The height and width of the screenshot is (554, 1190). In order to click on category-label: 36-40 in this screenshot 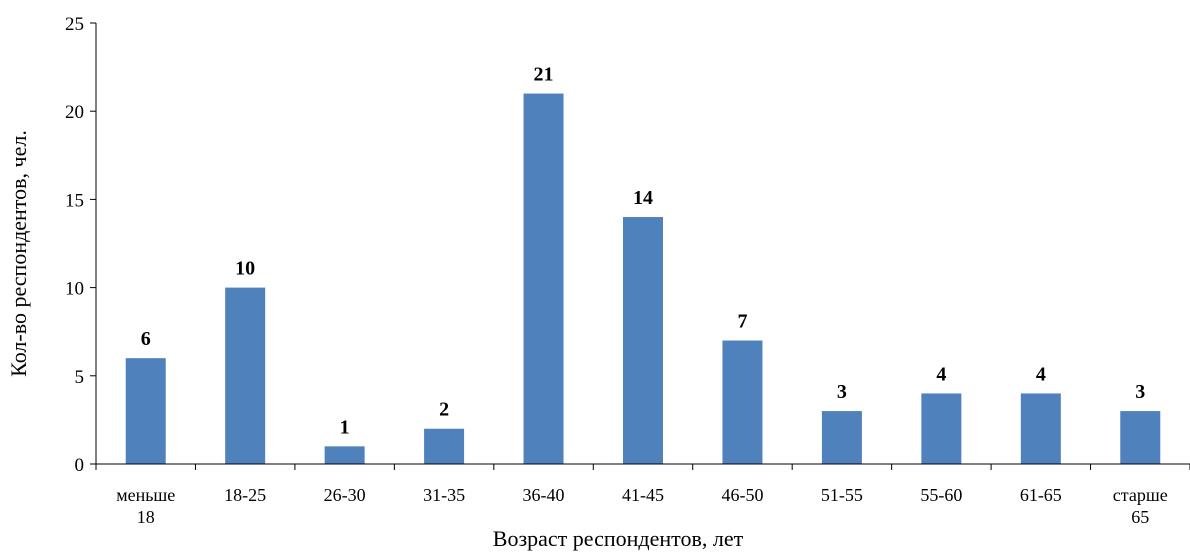, I will do `click(544, 495)`.